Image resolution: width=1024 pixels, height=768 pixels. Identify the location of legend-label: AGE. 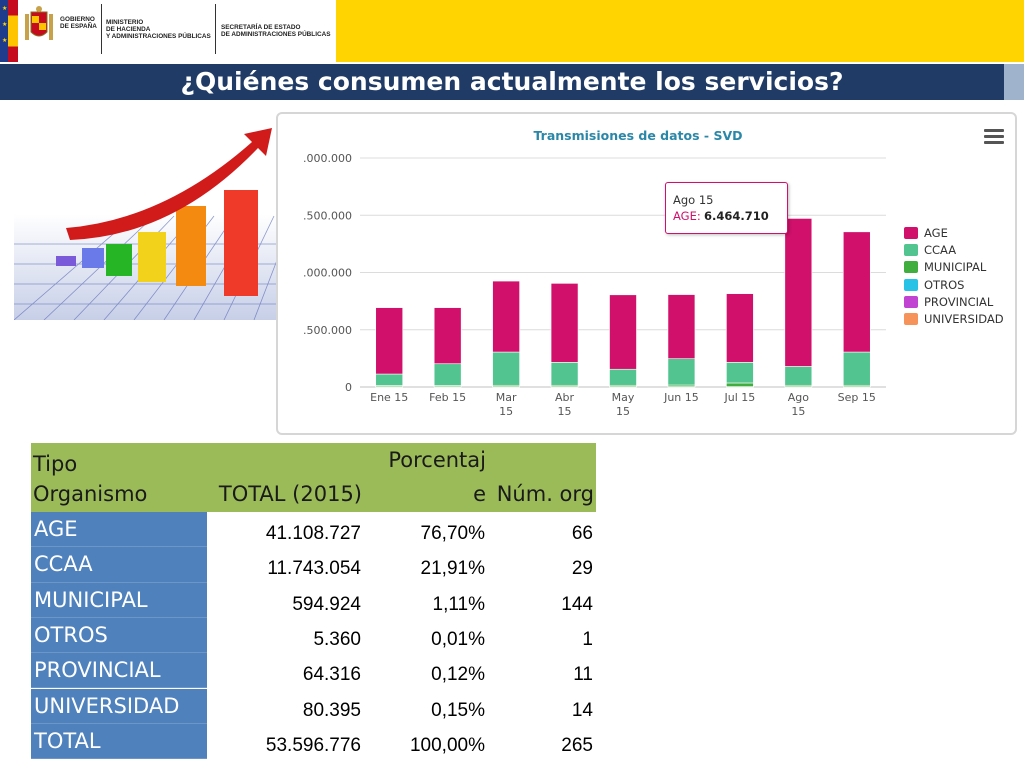
(936, 233).